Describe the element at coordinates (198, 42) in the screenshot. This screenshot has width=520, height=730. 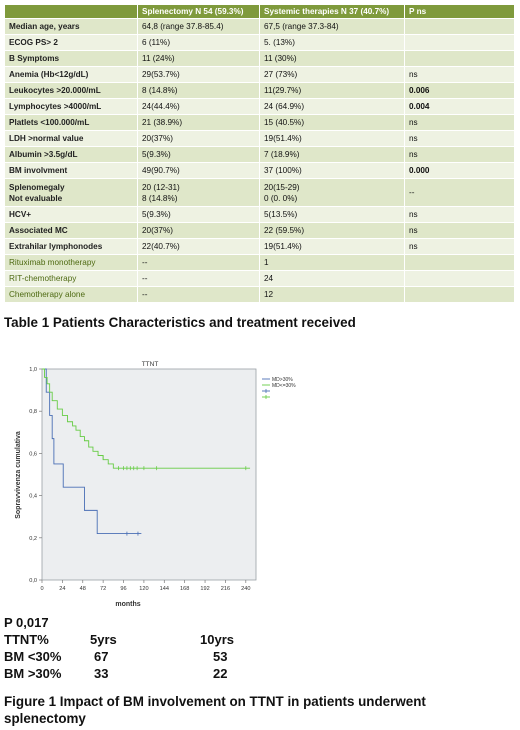
I see `table-cell: 6 (11%)` at that location.